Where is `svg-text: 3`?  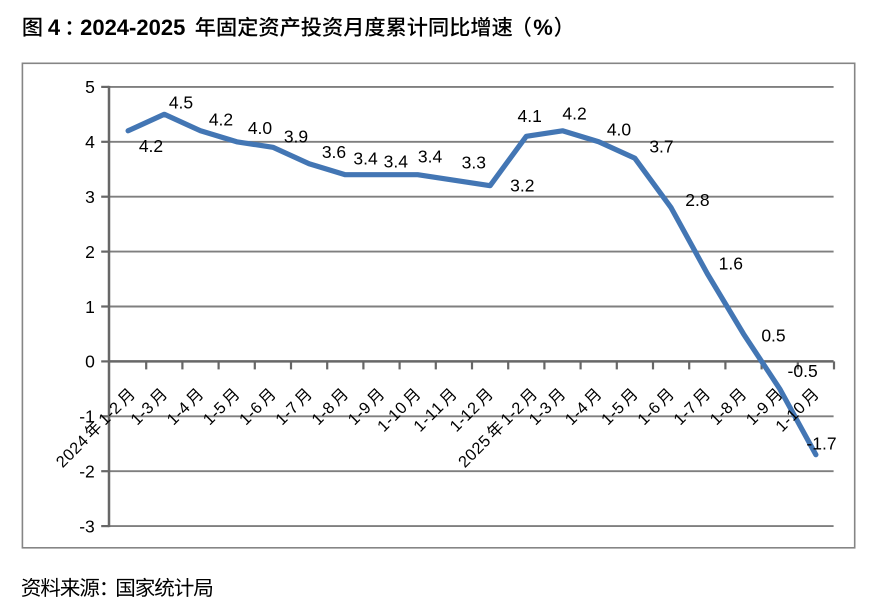 svg-text: 3 is located at coordinates (90, 197).